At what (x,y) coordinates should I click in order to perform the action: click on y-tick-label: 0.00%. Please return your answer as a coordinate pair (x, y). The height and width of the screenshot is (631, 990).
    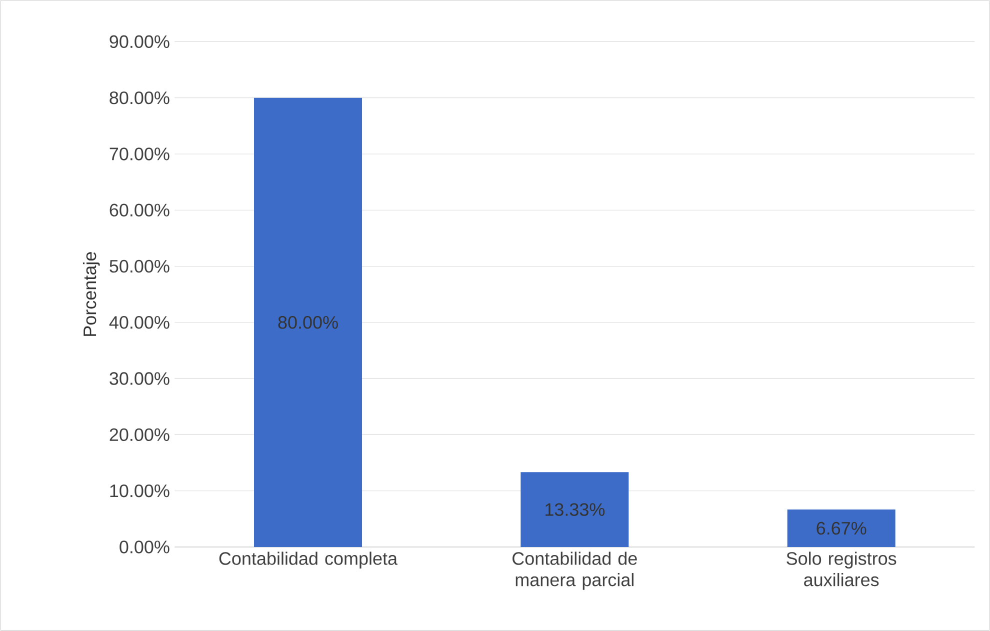
    Looking at the image, I should click on (145, 547).